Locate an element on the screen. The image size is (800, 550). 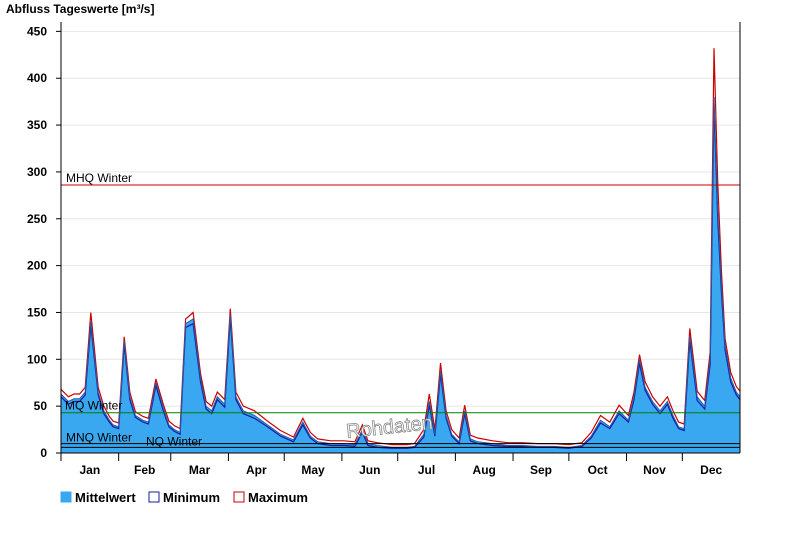
x-tick-label: Oct is located at coordinates (598, 470).